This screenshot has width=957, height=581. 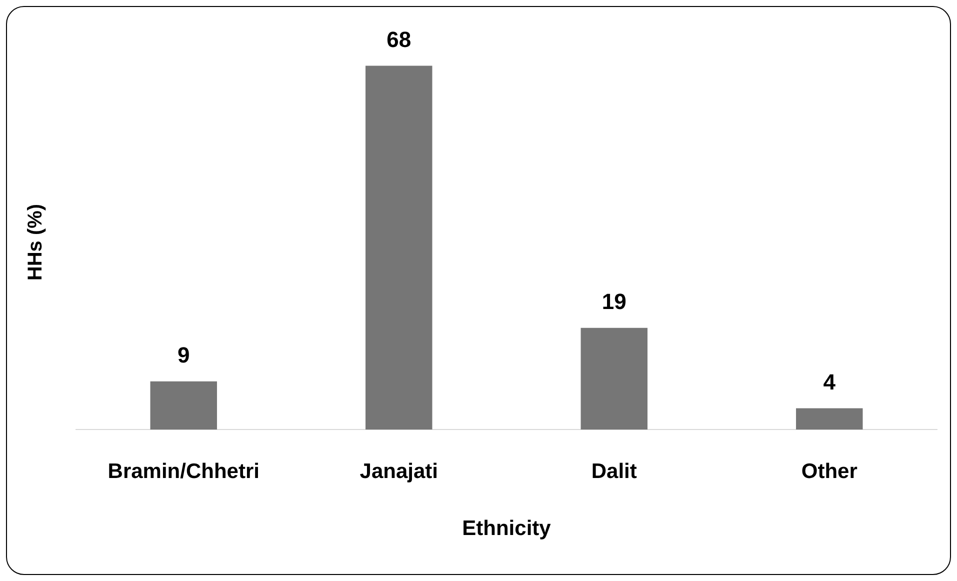 What do you see at coordinates (614, 471) in the screenshot?
I see `x-tick-label: Dalit` at bounding box center [614, 471].